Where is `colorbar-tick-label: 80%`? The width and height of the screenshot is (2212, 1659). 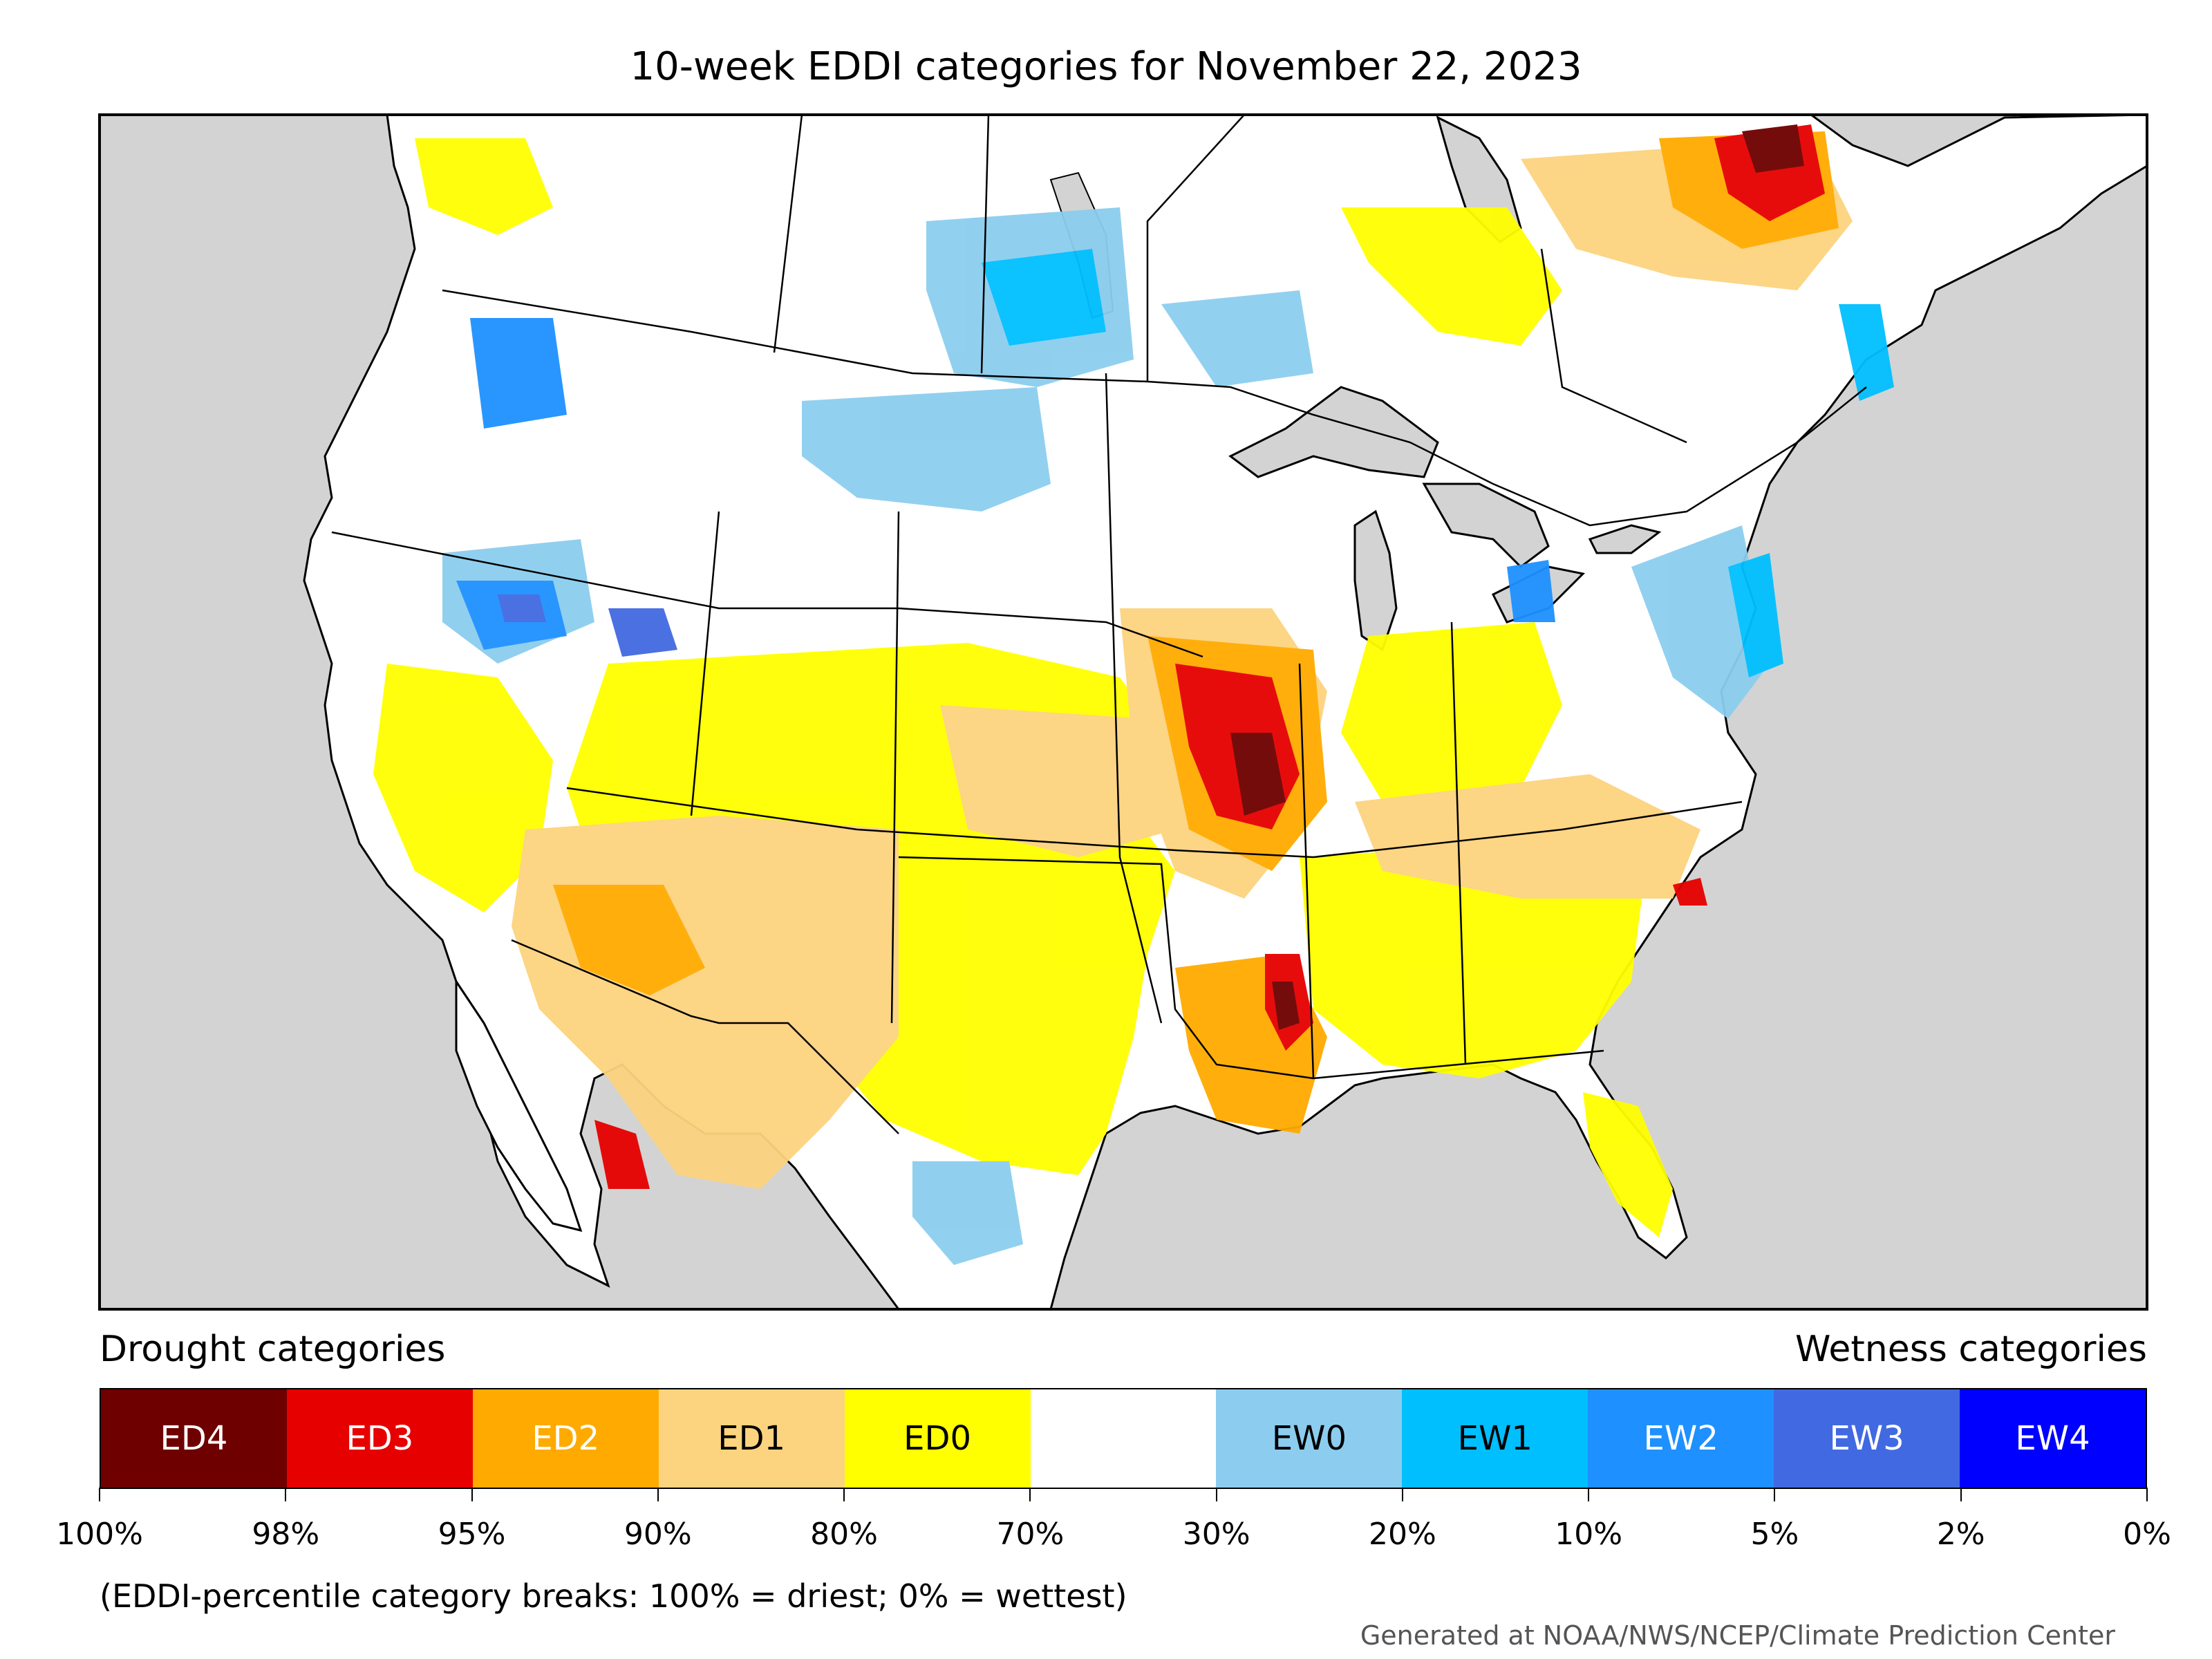 colorbar-tick-label: 80% is located at coordinates (844, 1535).